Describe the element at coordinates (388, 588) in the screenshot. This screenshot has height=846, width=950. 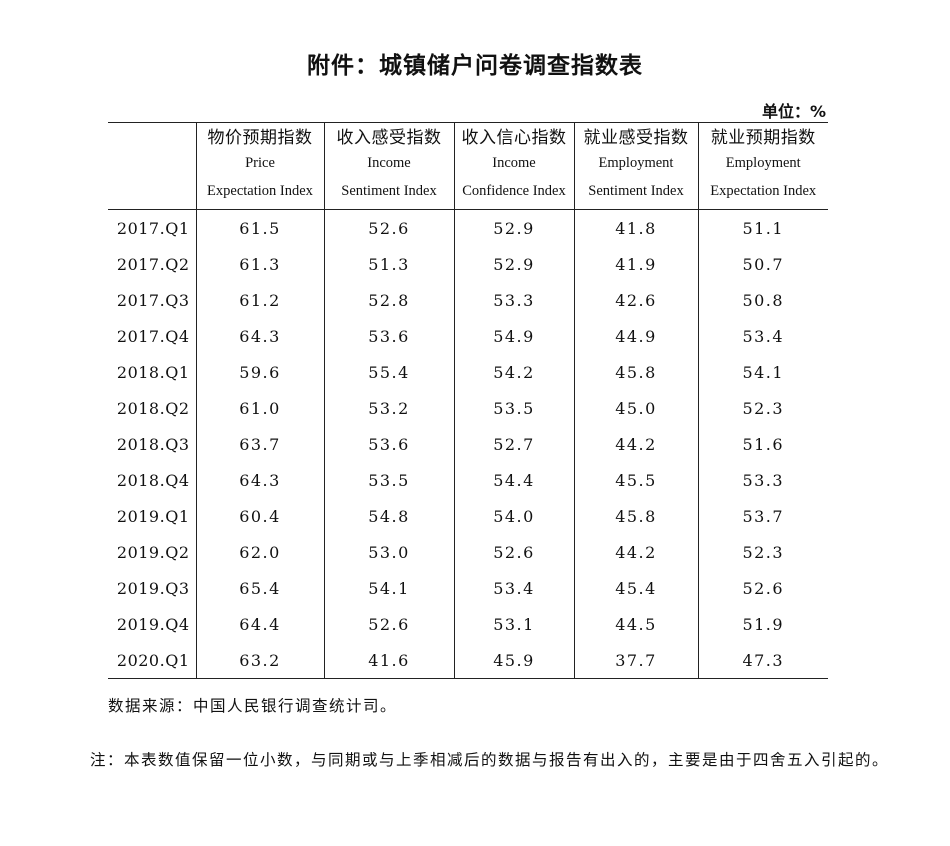
I see `income-sentiment-cell: 54.1` at that location.